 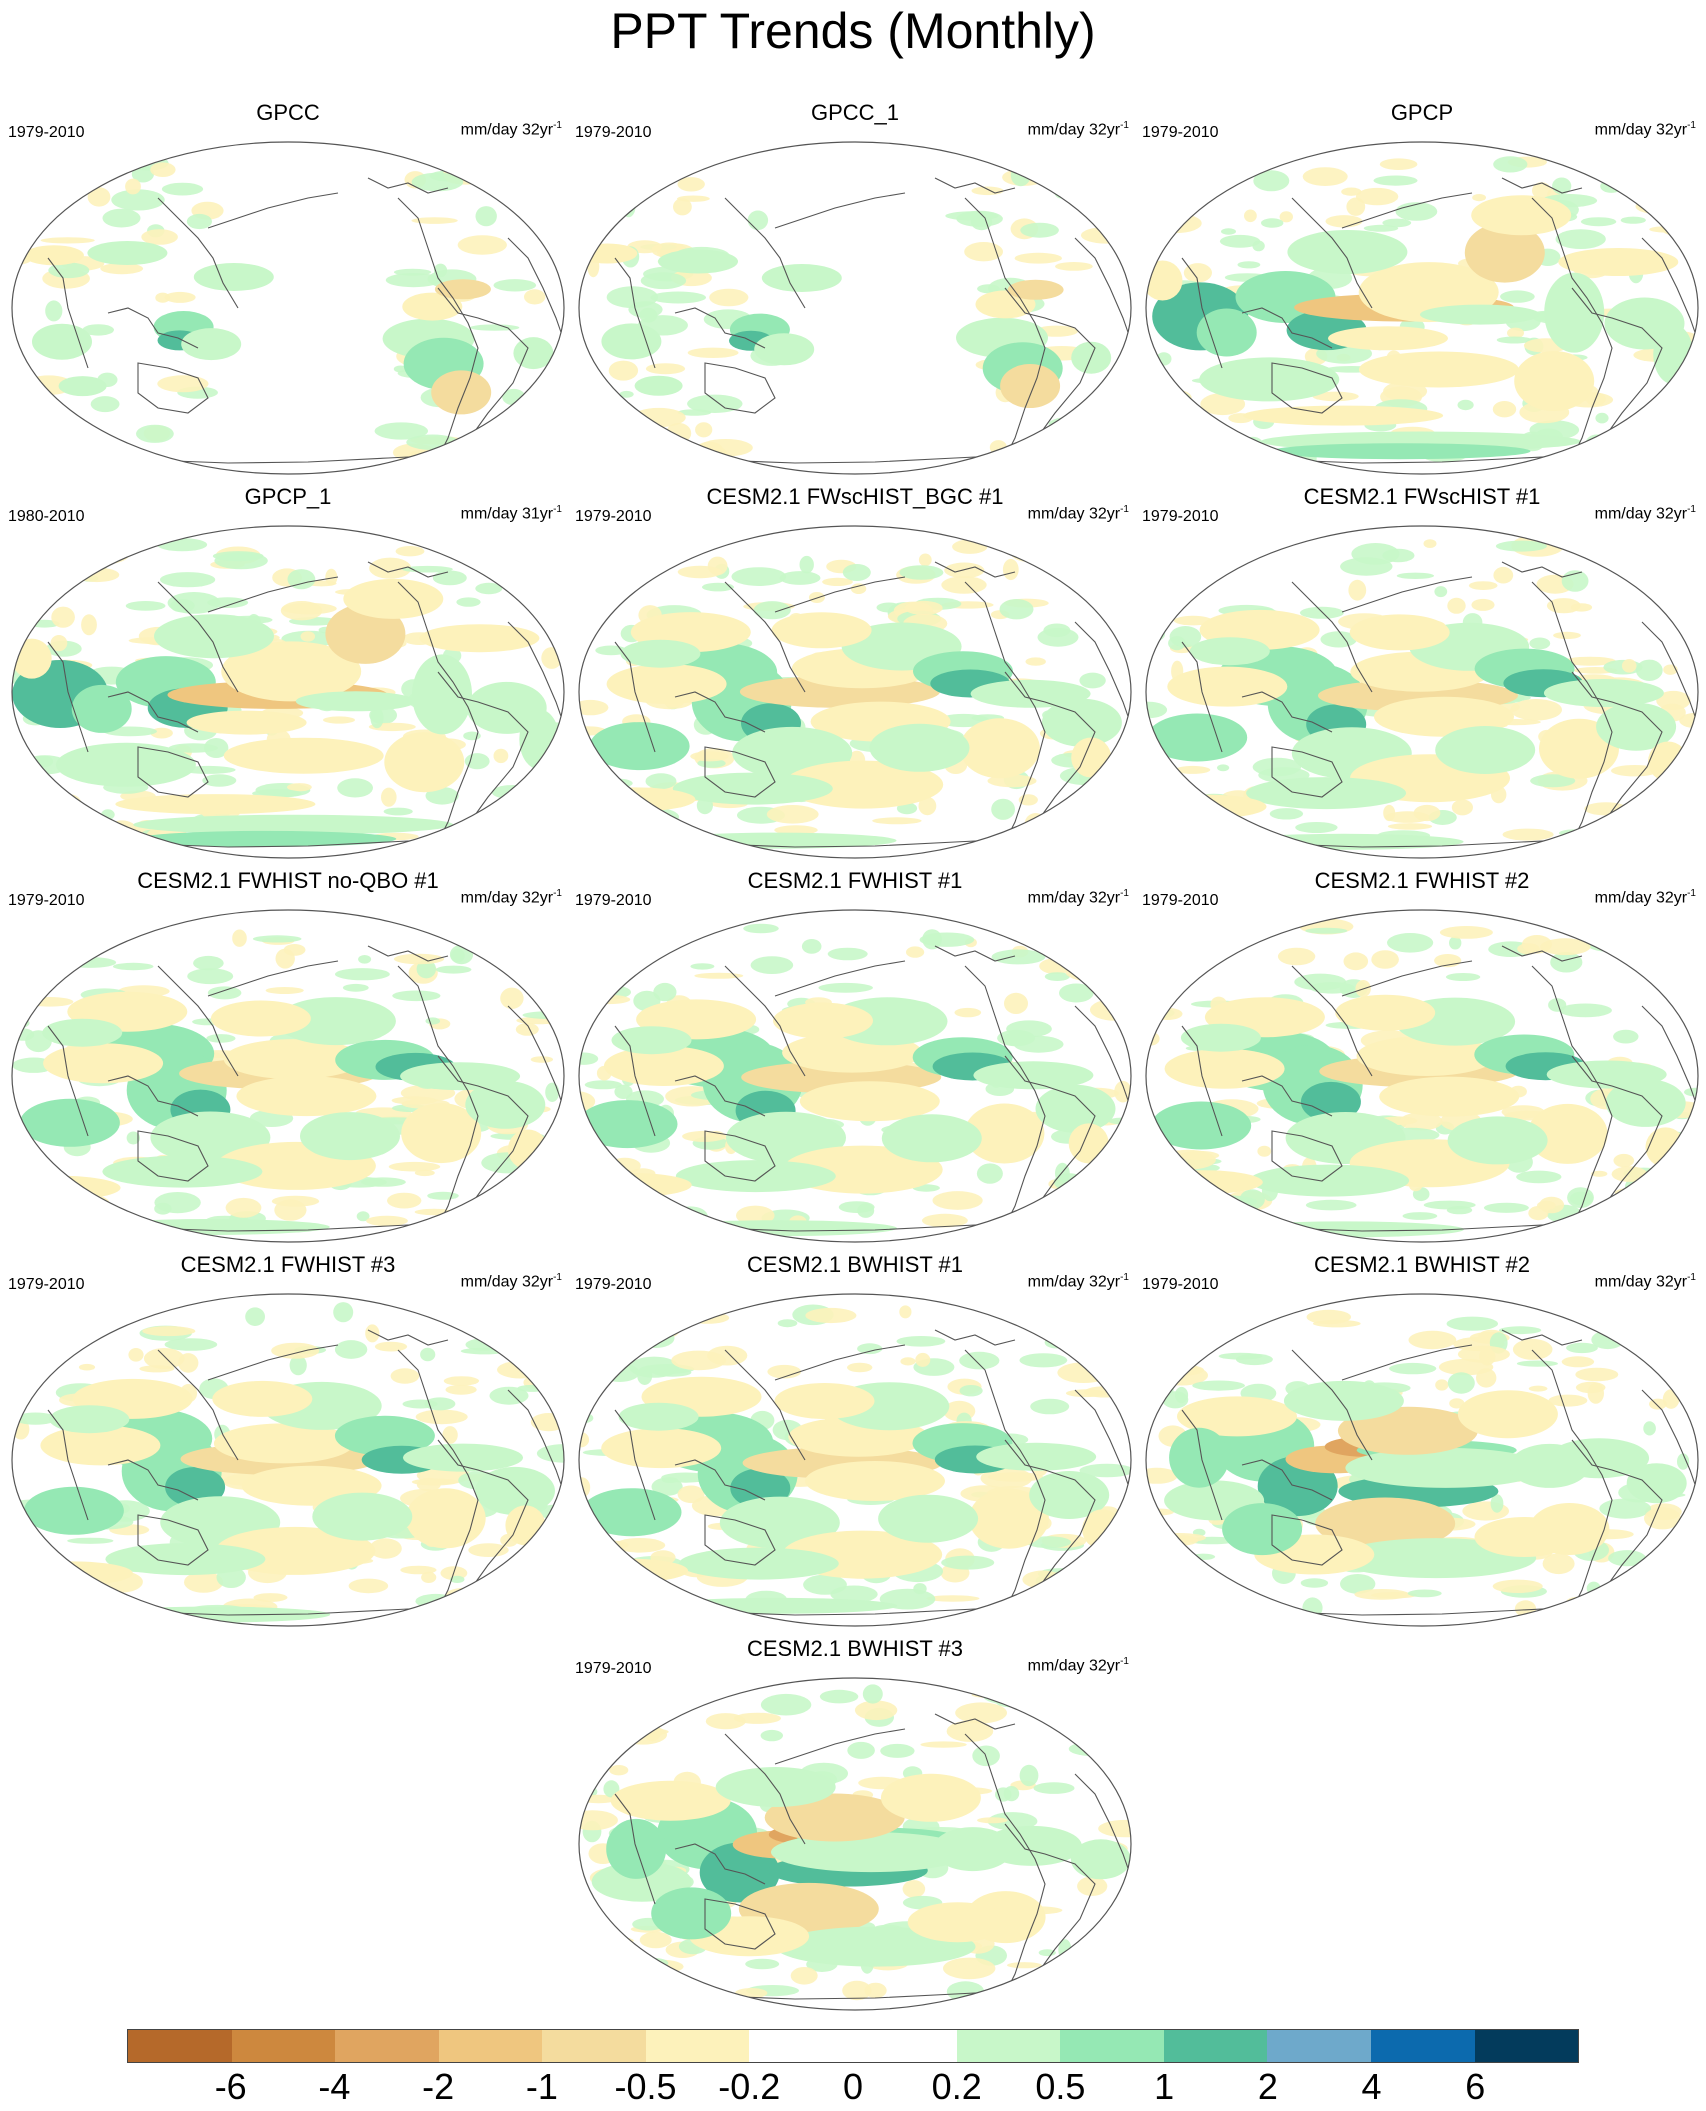 What do you see at coordinates (288, 112) in the screenshot?
I see `panel-title: GPCC` at bounding box center [288, 112].